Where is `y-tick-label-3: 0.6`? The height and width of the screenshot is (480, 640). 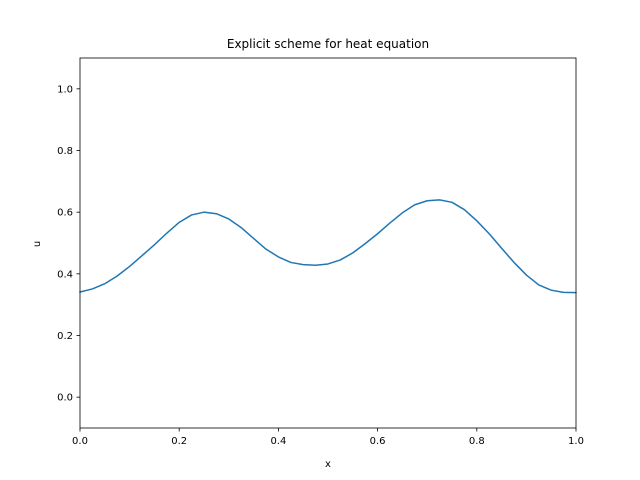 y-tick-label-3: 0.6 is located at coordinates (65, 213).